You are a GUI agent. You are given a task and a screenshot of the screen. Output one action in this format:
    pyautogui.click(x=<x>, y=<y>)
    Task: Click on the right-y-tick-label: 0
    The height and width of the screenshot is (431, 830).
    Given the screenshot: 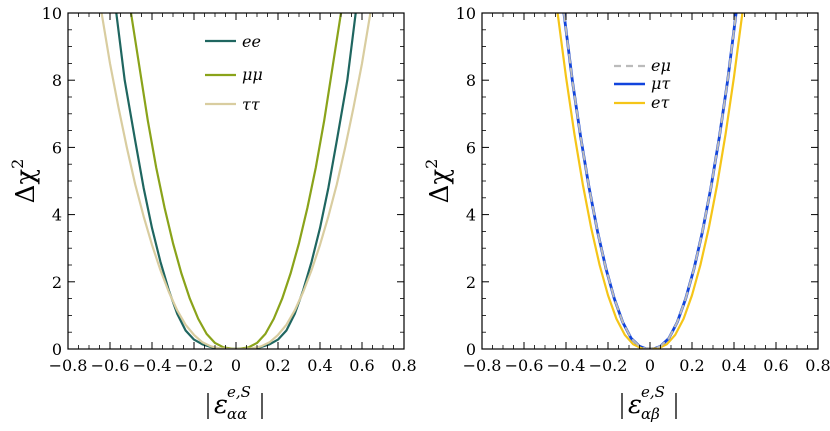 What is the action you would take?
    pyautogui.click(x=471, y=349)
    